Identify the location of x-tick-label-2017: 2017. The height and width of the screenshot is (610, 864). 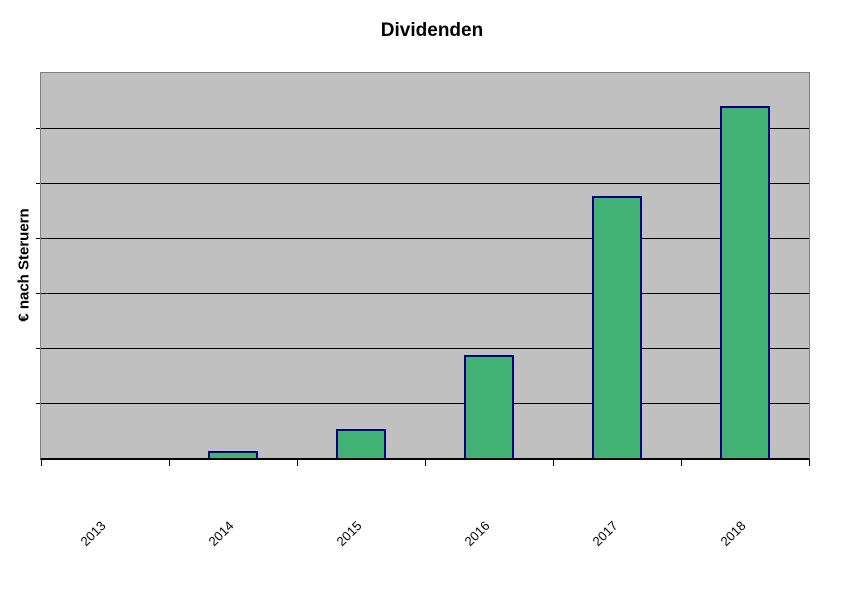
(605, 534).